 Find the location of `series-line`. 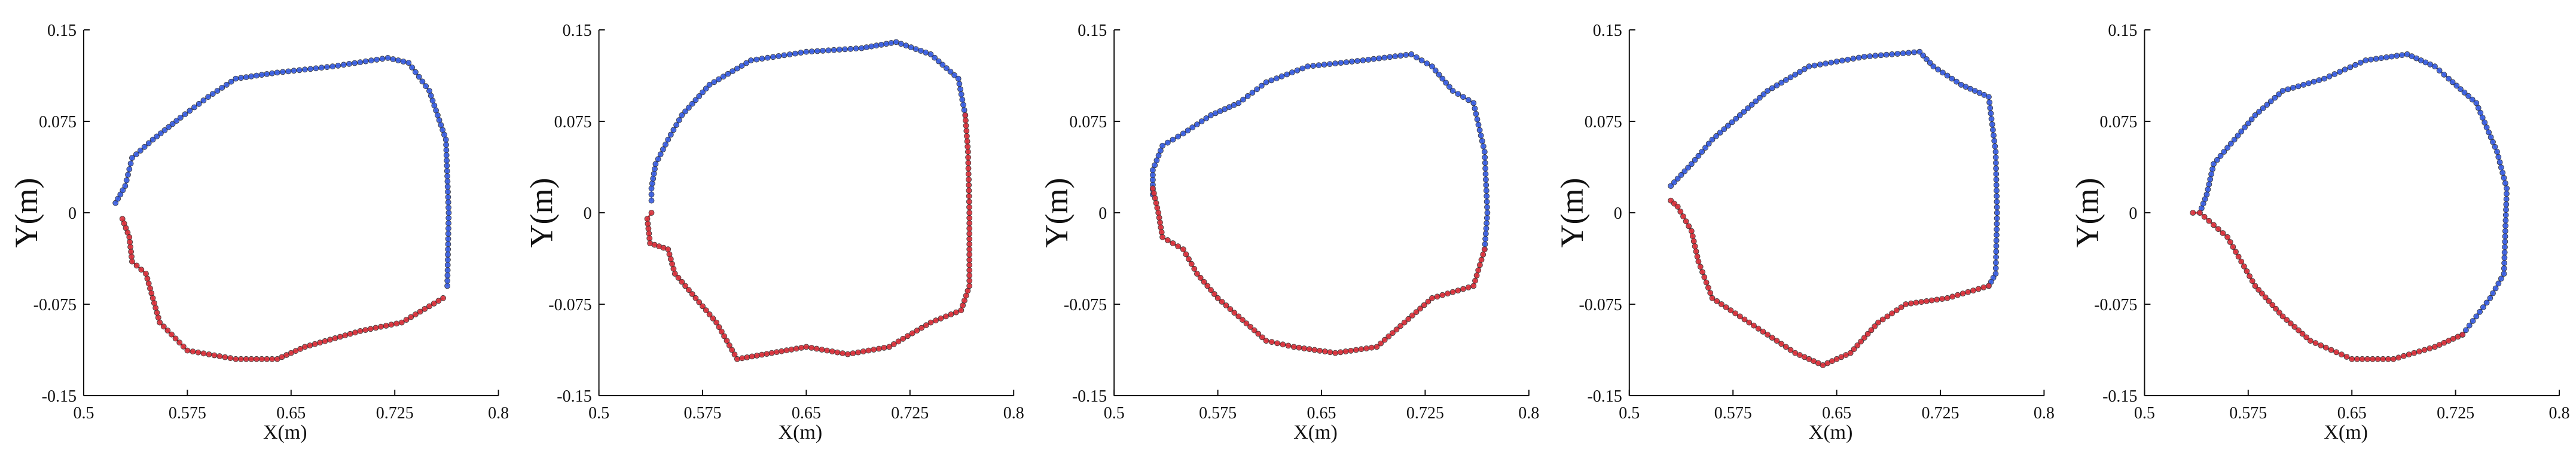

series-line is located at coordinates (2328, 286).